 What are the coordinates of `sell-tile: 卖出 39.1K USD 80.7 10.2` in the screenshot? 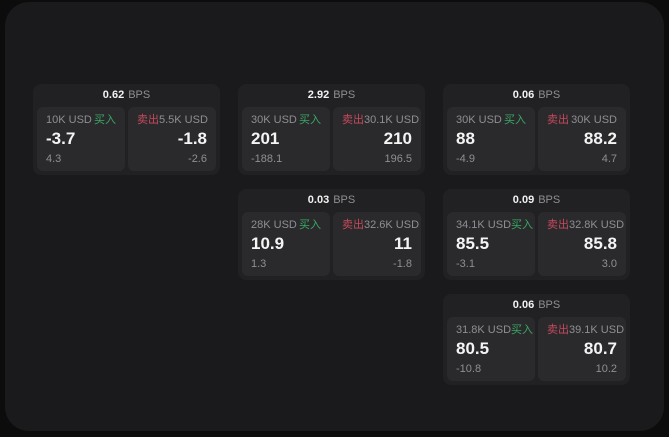 It's located at (582, 349).